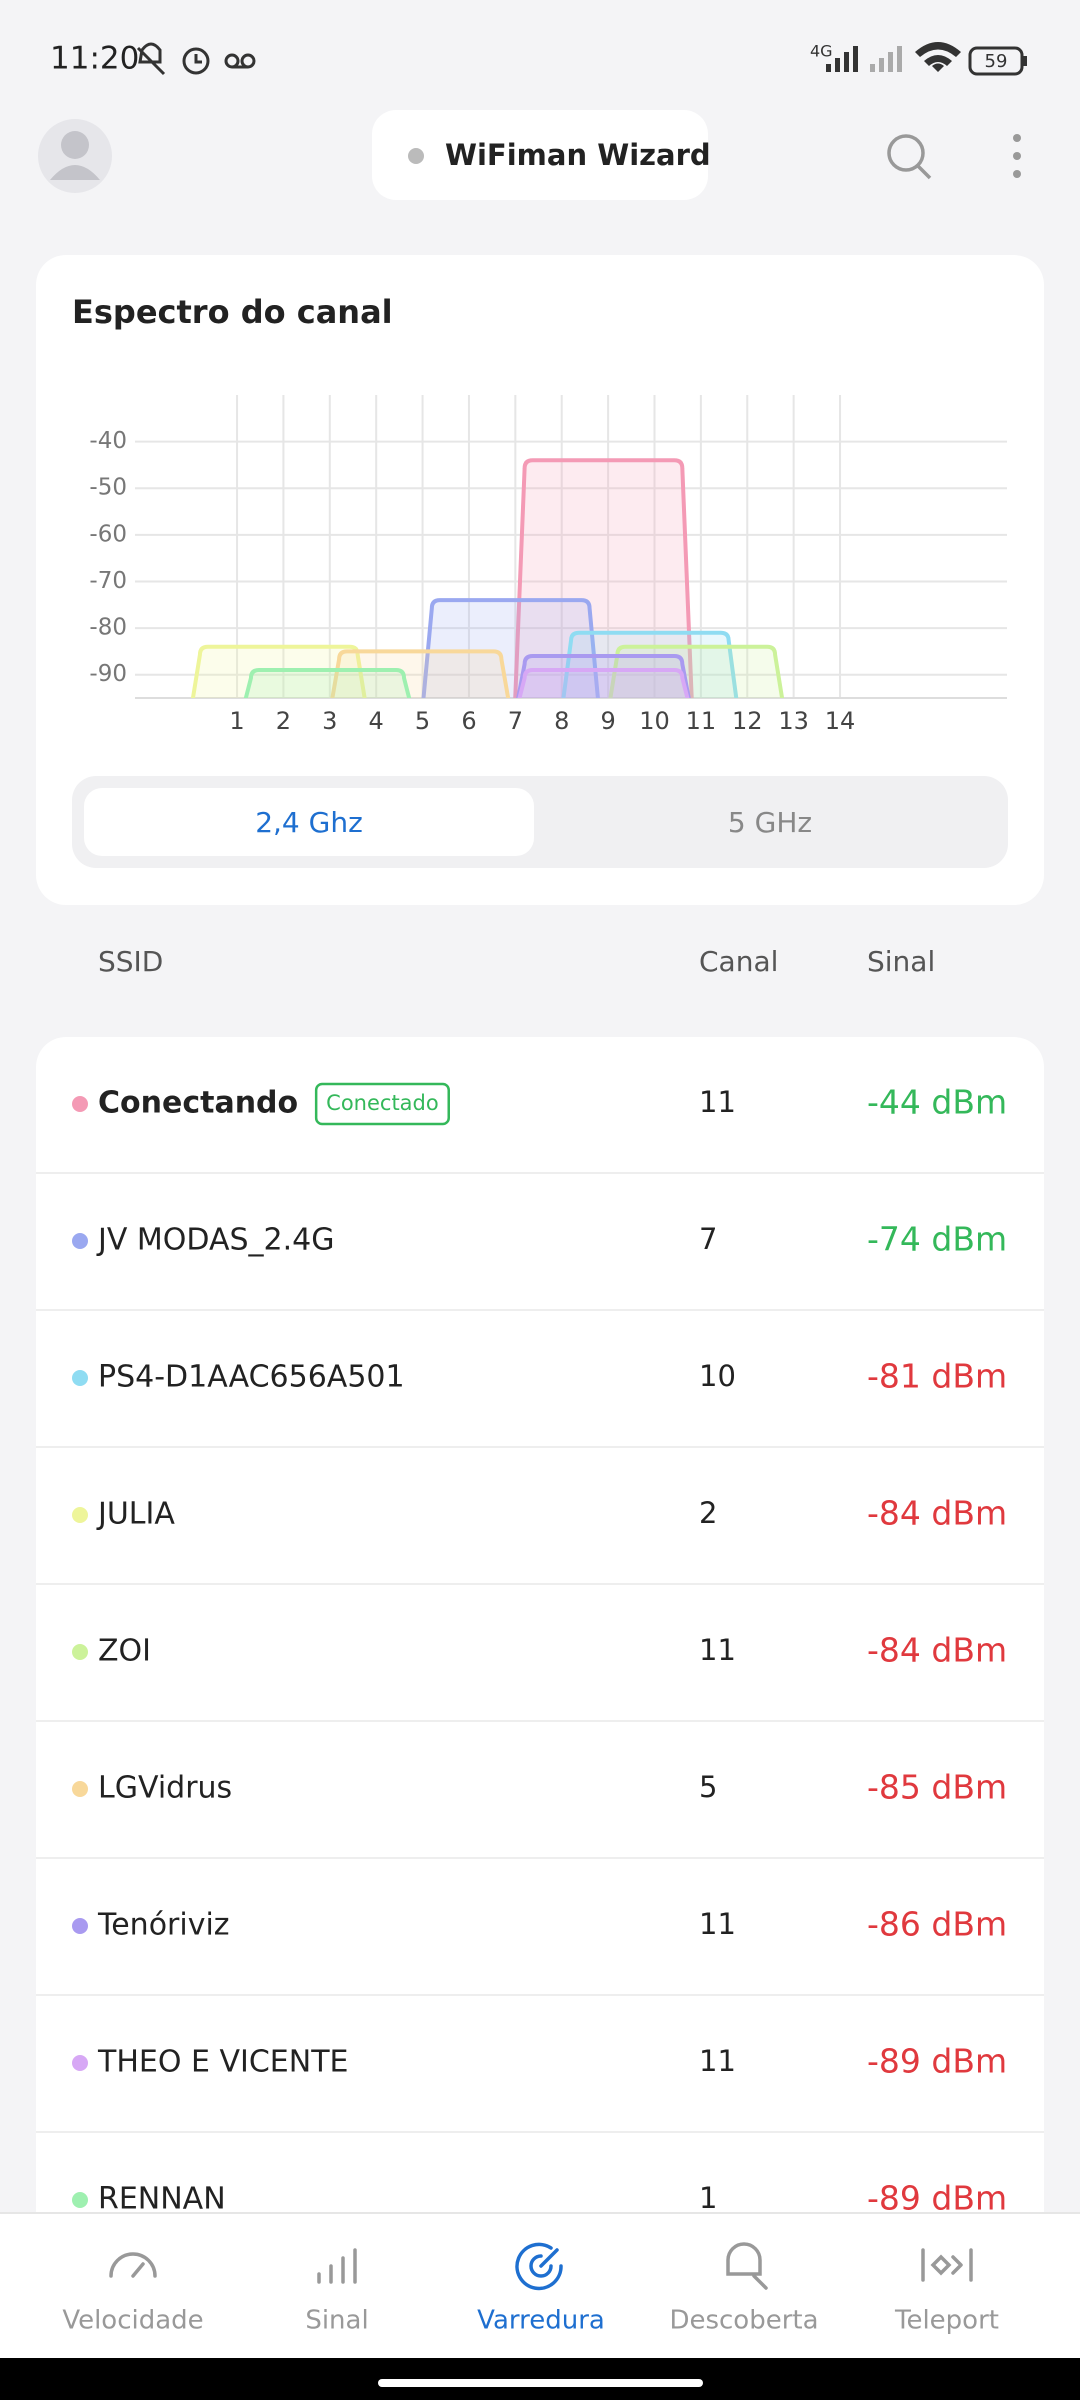 Image resolution: width=1080 pixels, height=2400 pixels. I want to click on ssid: THEO E VICENTE, so click(222, 2062).